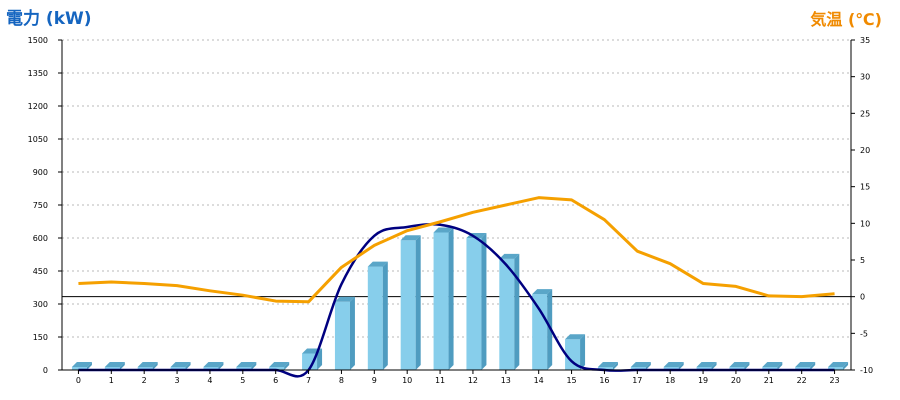 This screenshot has width=900, height=400. What do you see at coordinates (865, 150) in the screenshot?
I see `right-tick-label: 20` at bounding box center [865, 150].